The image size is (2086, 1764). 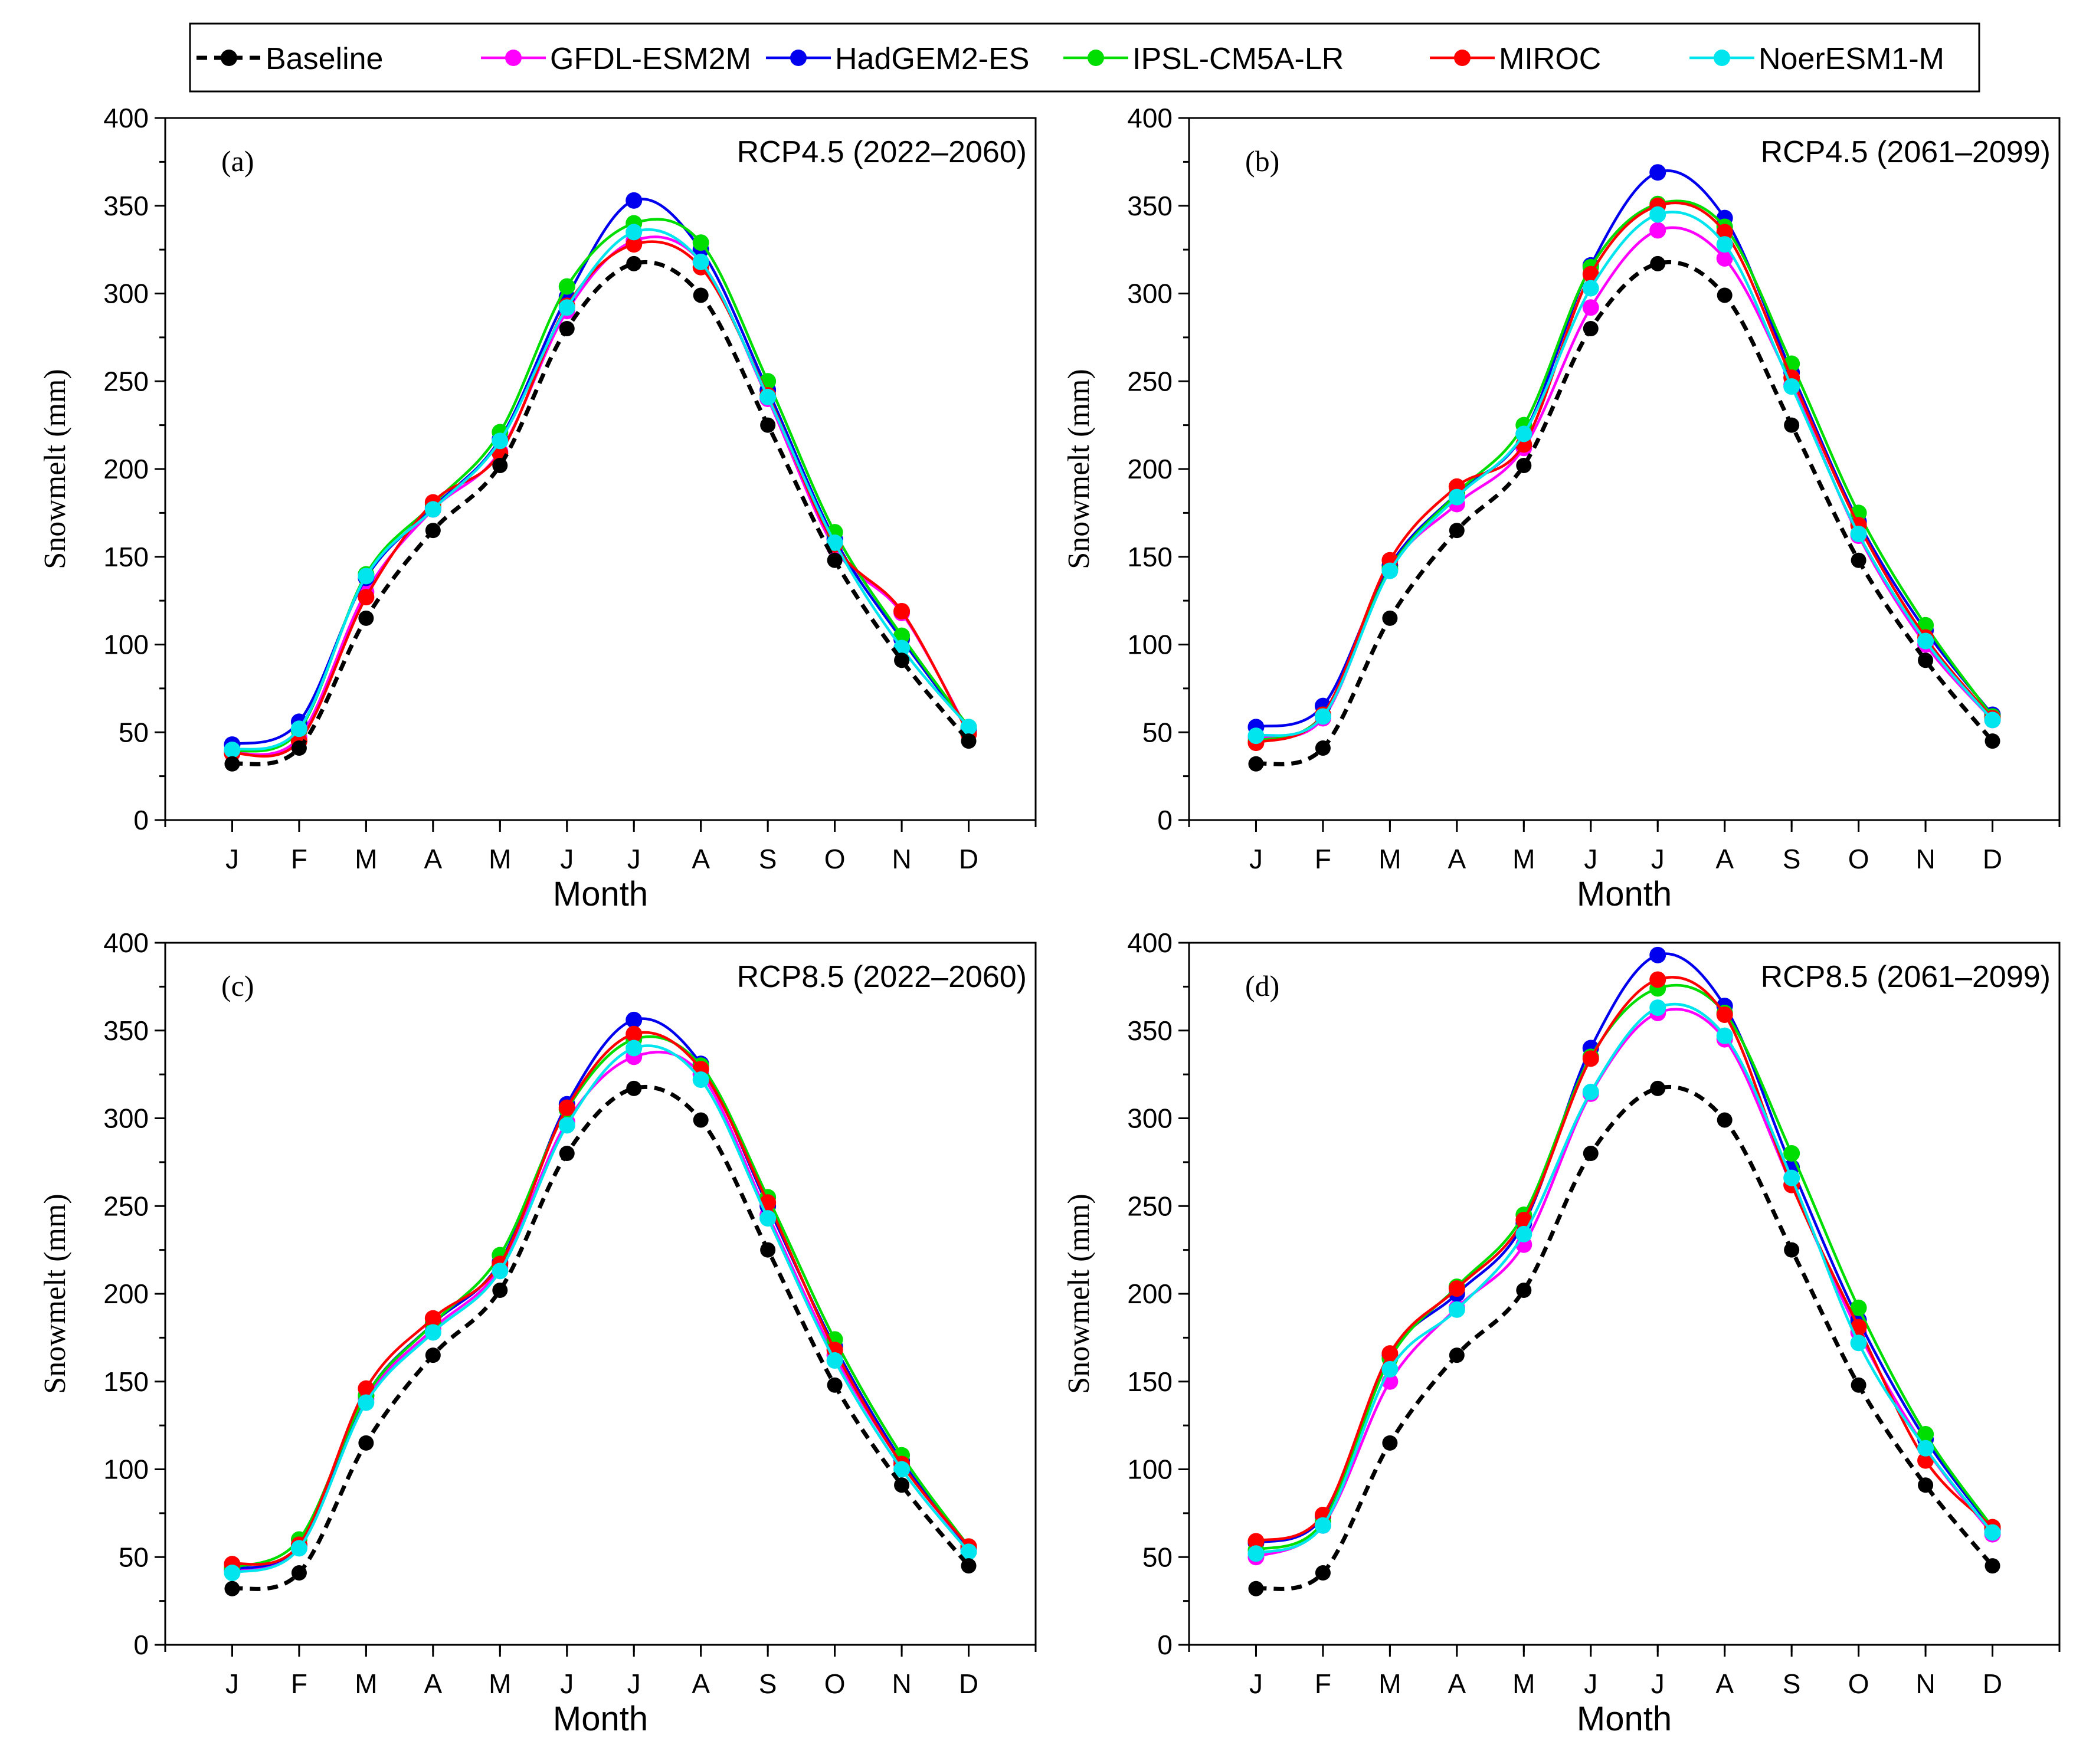 What do you see at coordinates (1165, 820) in the screenshot?
I see `y-tick-label: 0` at bounding box center [1165, 820].